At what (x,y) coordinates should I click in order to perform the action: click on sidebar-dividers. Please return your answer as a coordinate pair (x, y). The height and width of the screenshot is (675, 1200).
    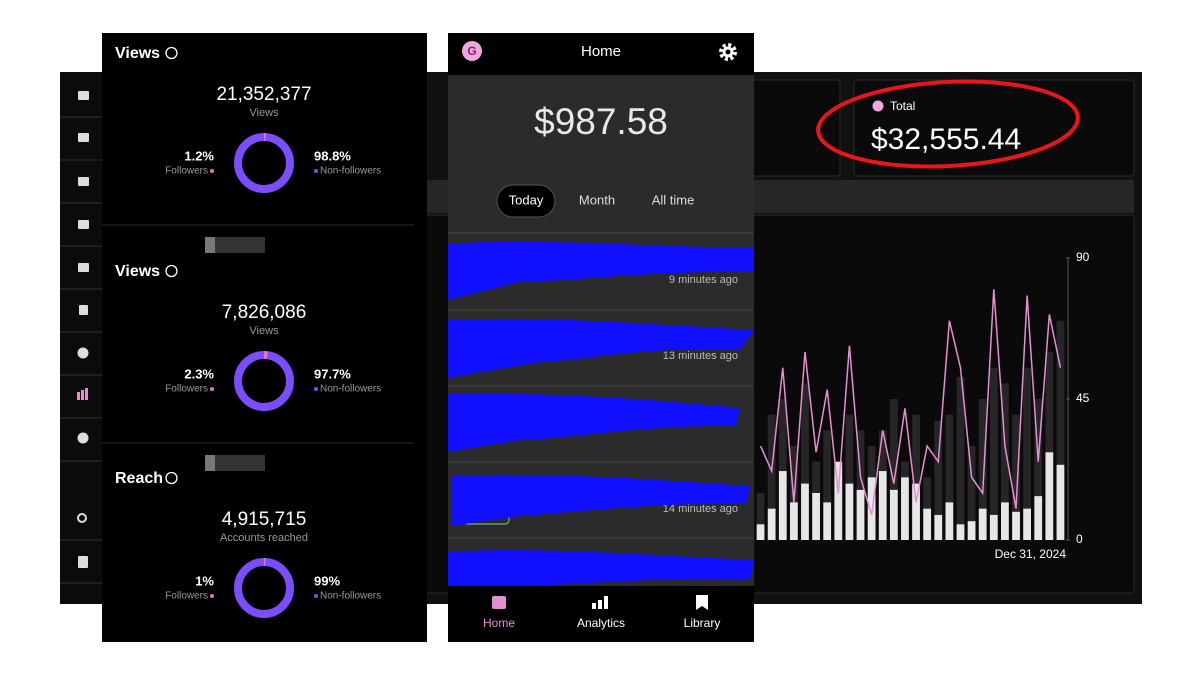
    Looking at the image, I should click on (81, 350).